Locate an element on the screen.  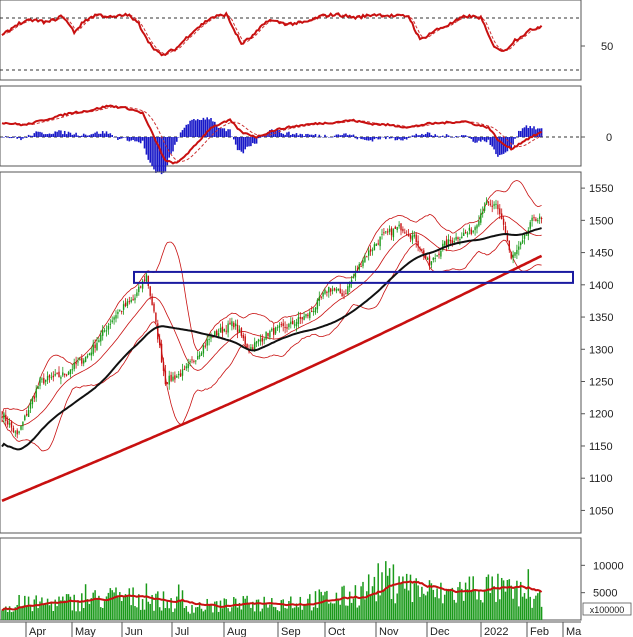
month-label: Feb is located at coordinates (539, 631).